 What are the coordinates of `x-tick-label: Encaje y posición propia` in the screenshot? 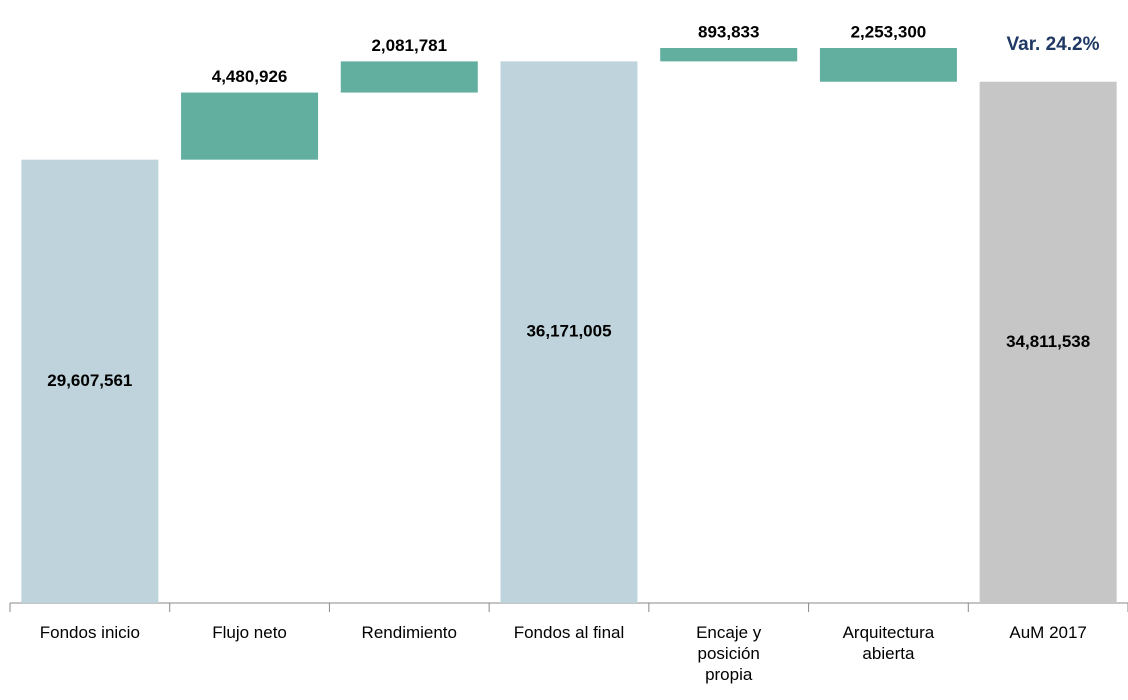 It's located at (729, 653).